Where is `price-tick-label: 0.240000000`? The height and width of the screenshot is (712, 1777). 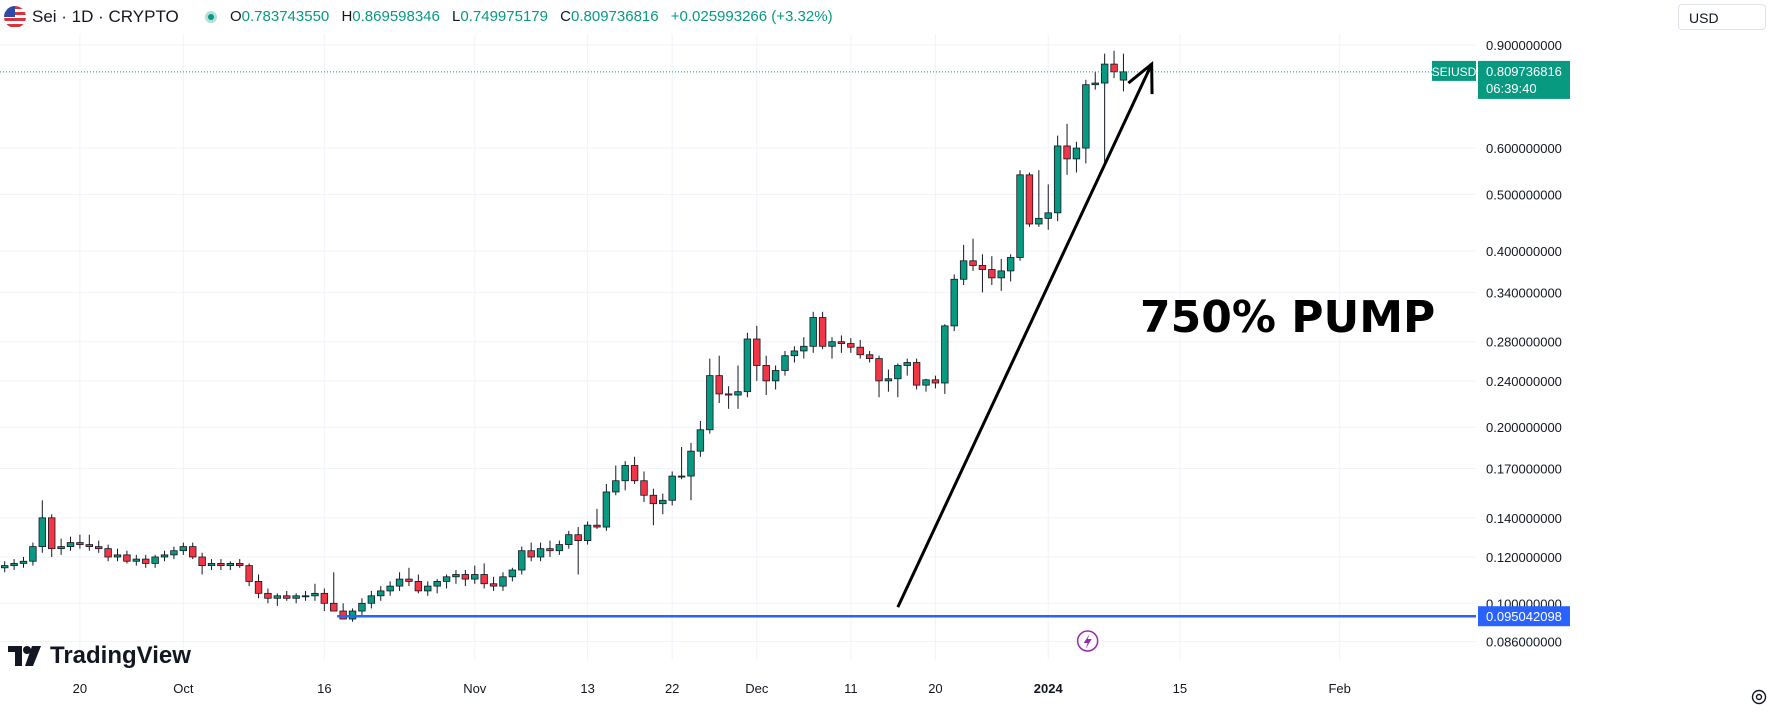 price-tick-label: 0.240000000 is located at coordinates (1524, 381).